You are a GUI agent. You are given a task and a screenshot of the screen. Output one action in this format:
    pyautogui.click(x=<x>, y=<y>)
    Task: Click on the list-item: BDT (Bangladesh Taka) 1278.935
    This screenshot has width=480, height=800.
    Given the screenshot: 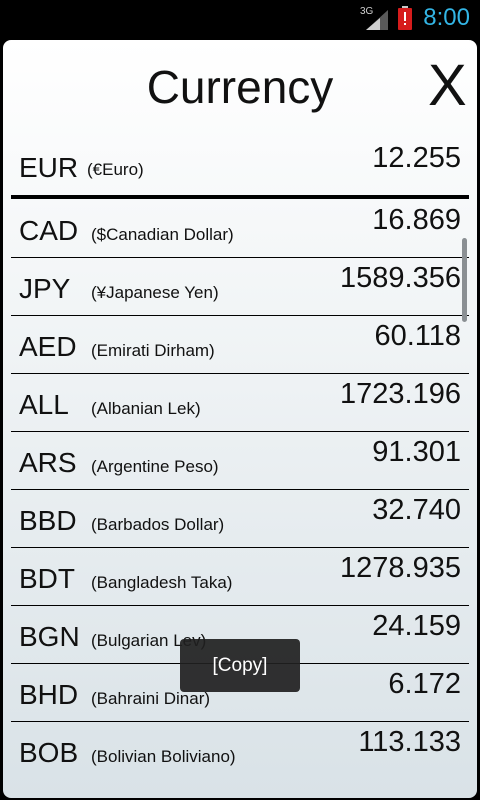 What is the action you would take?
    pyautogui.click(x=240, y=577)
    